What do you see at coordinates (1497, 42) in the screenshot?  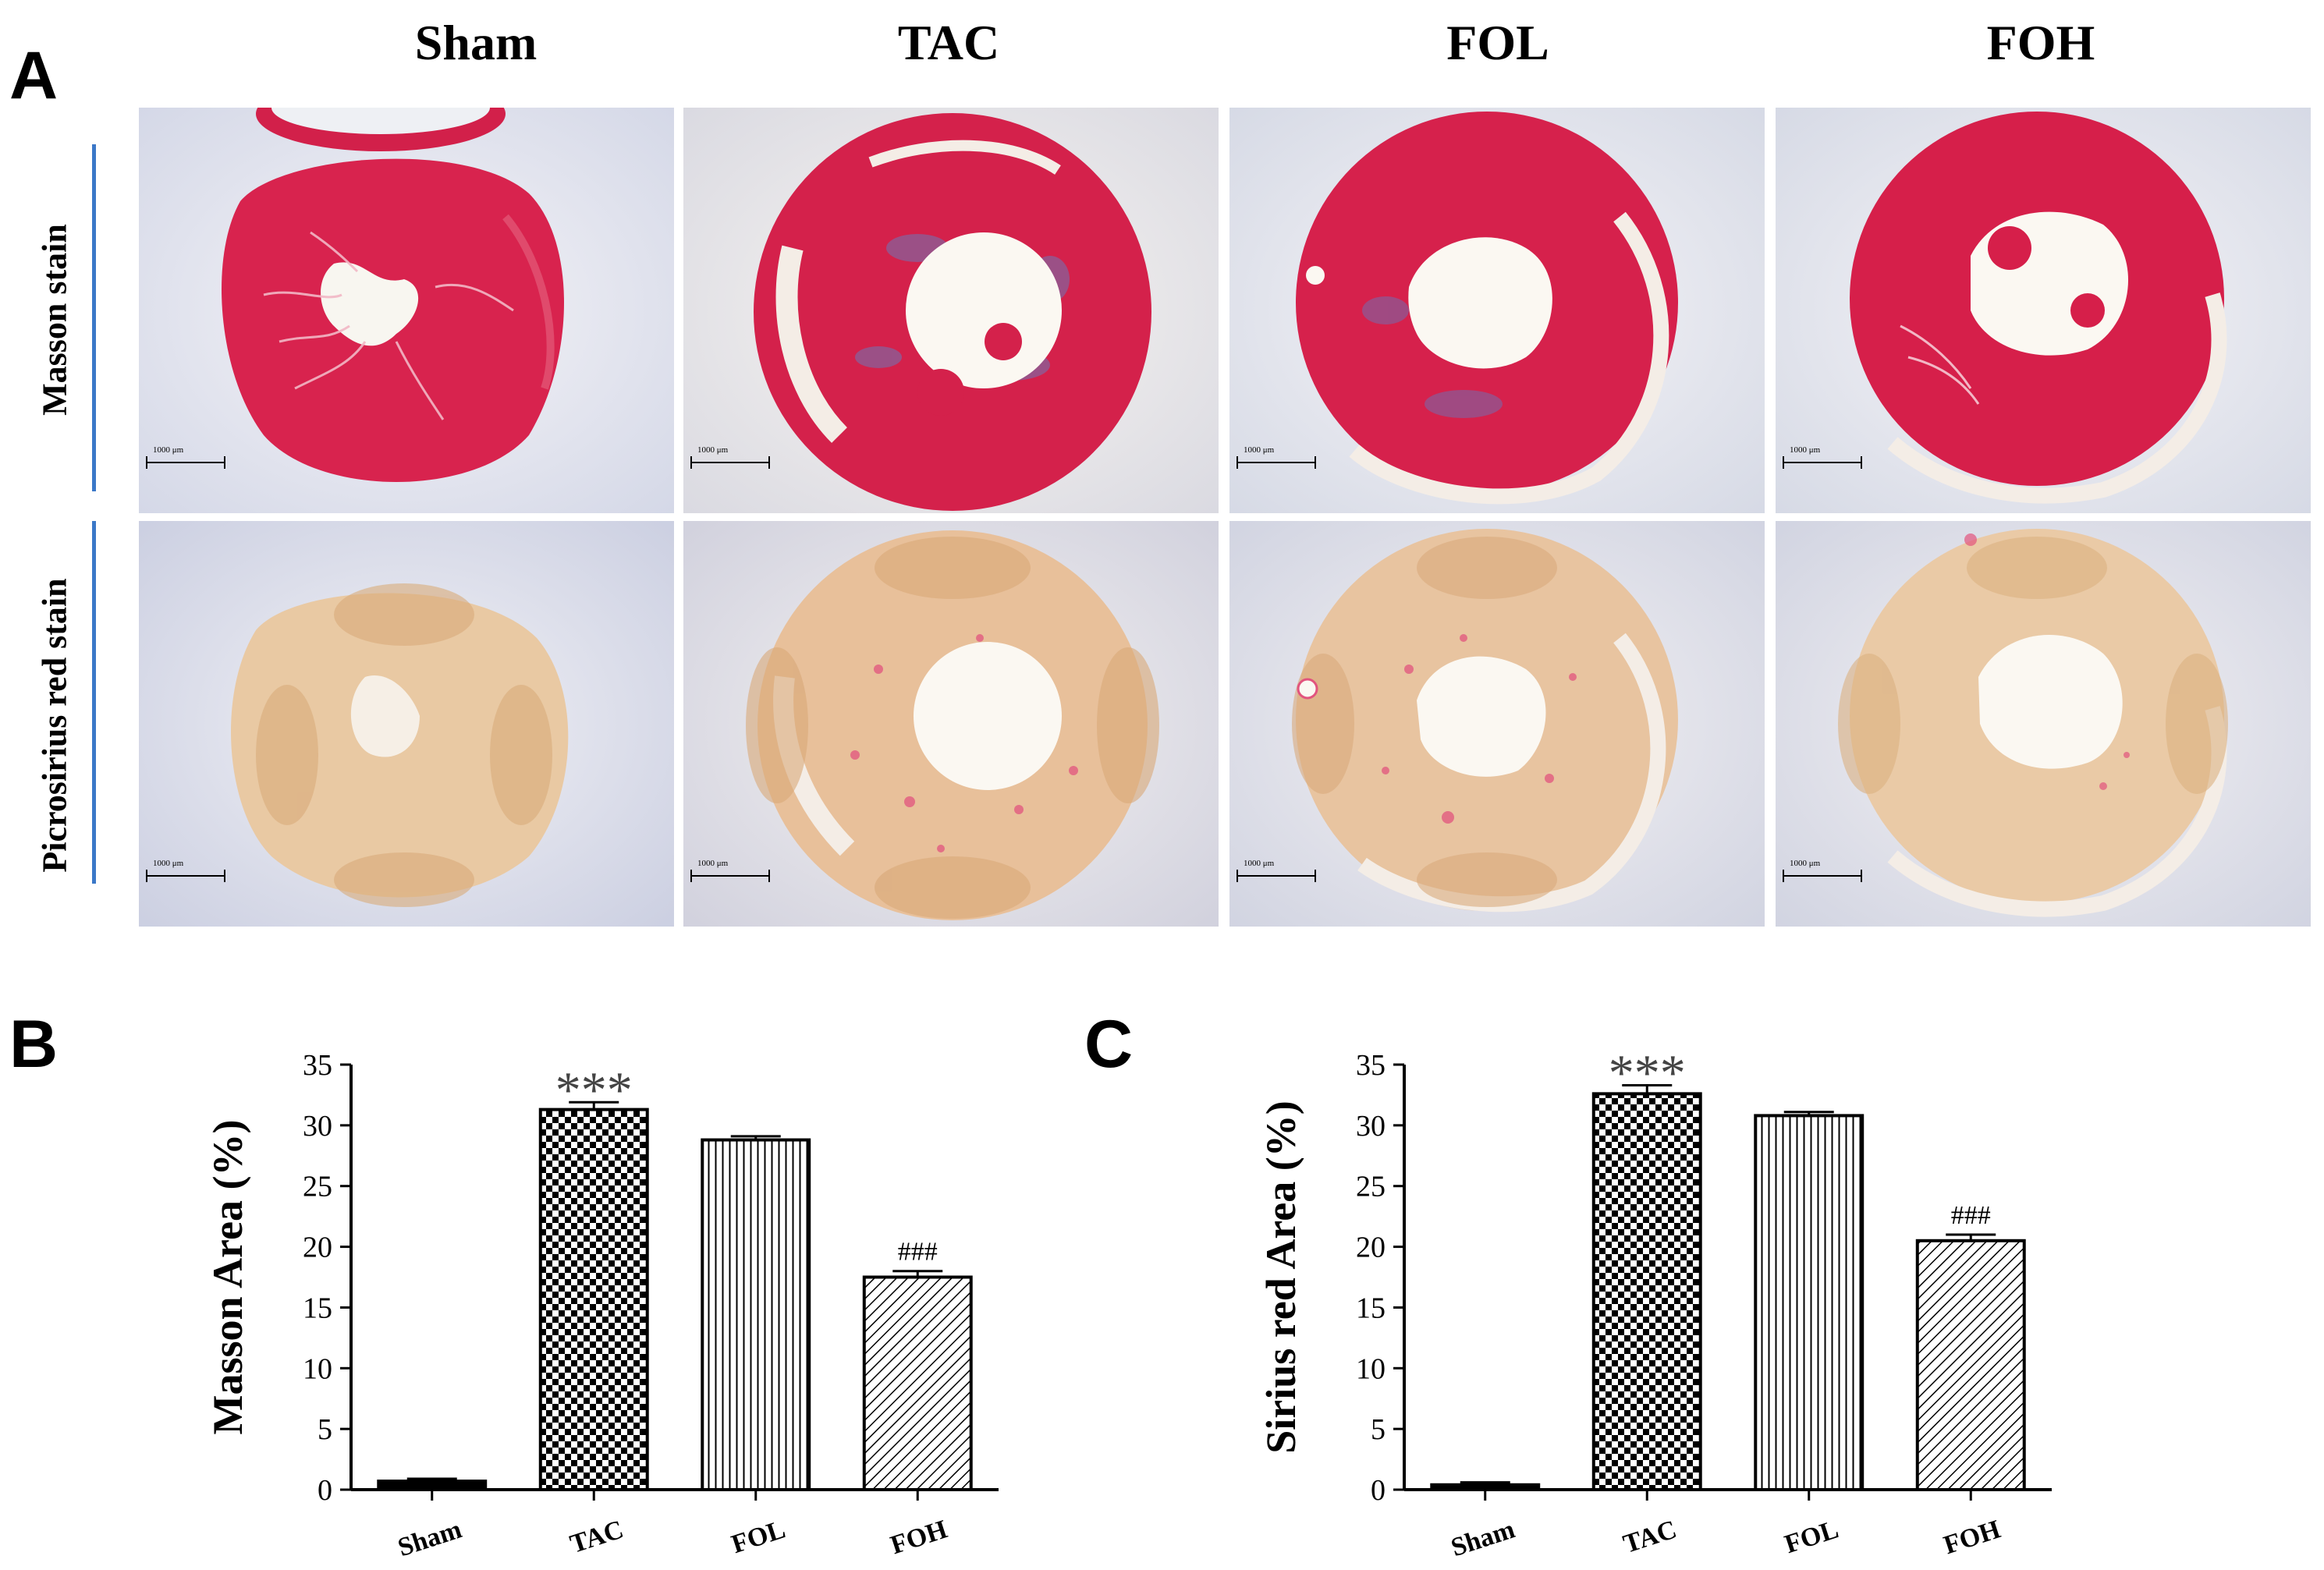 I see `column-header-fol: FOL` at bounding box center [1497, 42].